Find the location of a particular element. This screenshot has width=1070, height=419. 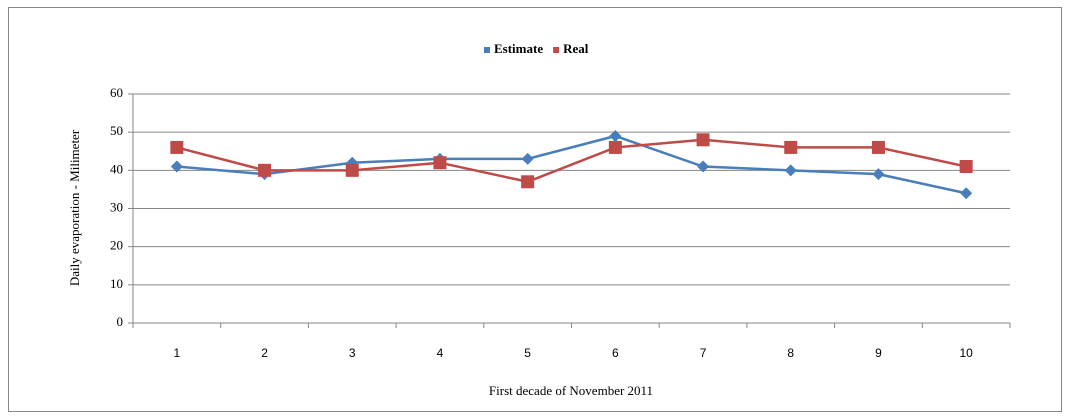

legend-label: Estimate is located at coordinates (518, 48).